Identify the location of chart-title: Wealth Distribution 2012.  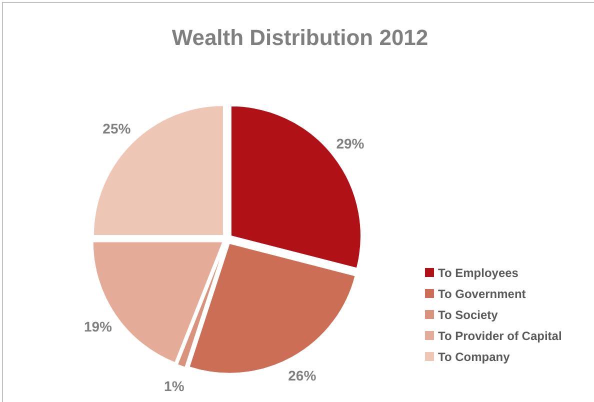
(300, 37).